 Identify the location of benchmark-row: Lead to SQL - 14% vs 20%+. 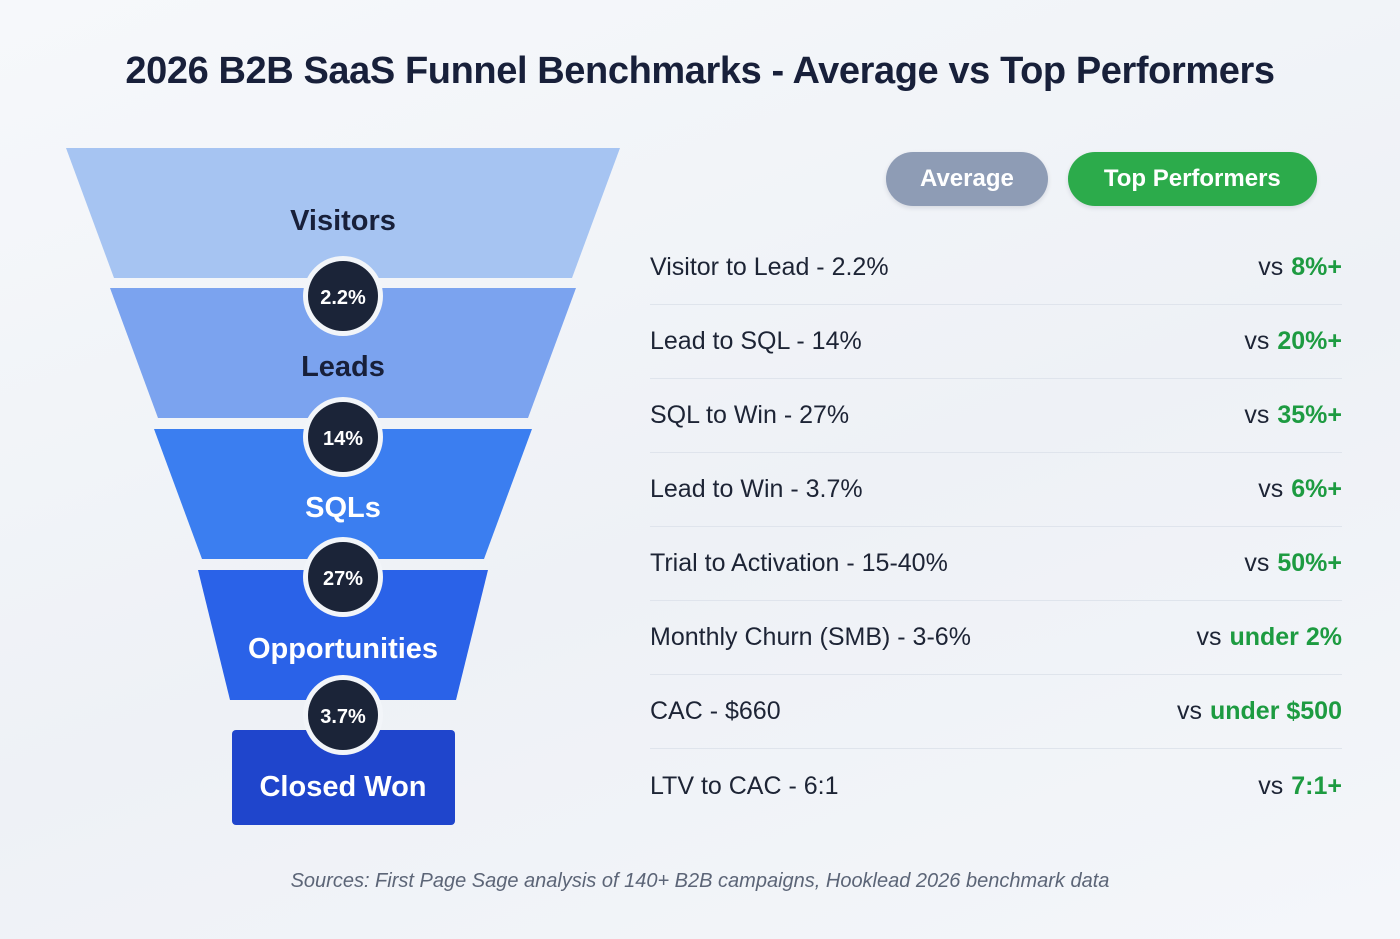
(996, 342).